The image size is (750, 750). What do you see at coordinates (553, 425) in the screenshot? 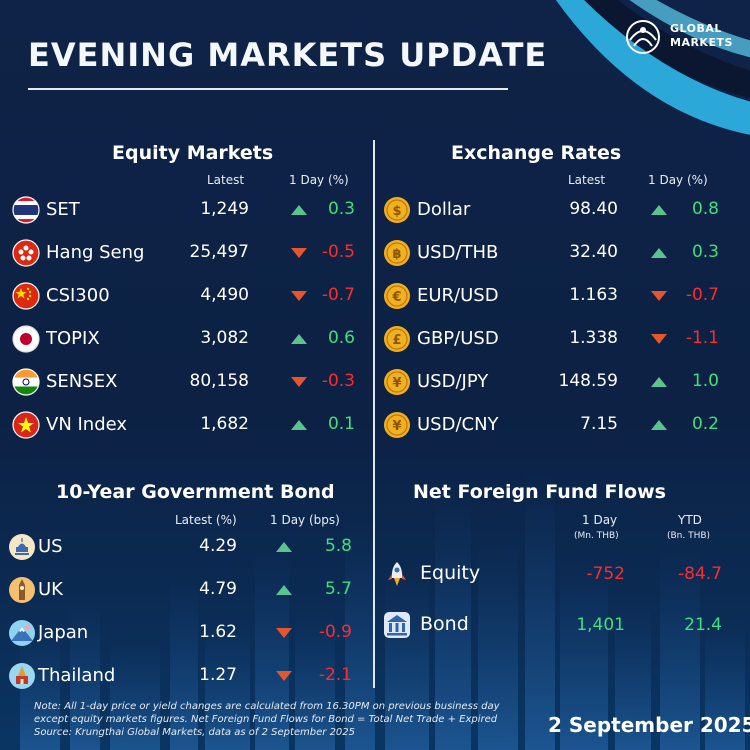
I see `fx-row-usd-cny: ¥ USD/CNY 7.15 0.2` at bounding box center [553, 425].